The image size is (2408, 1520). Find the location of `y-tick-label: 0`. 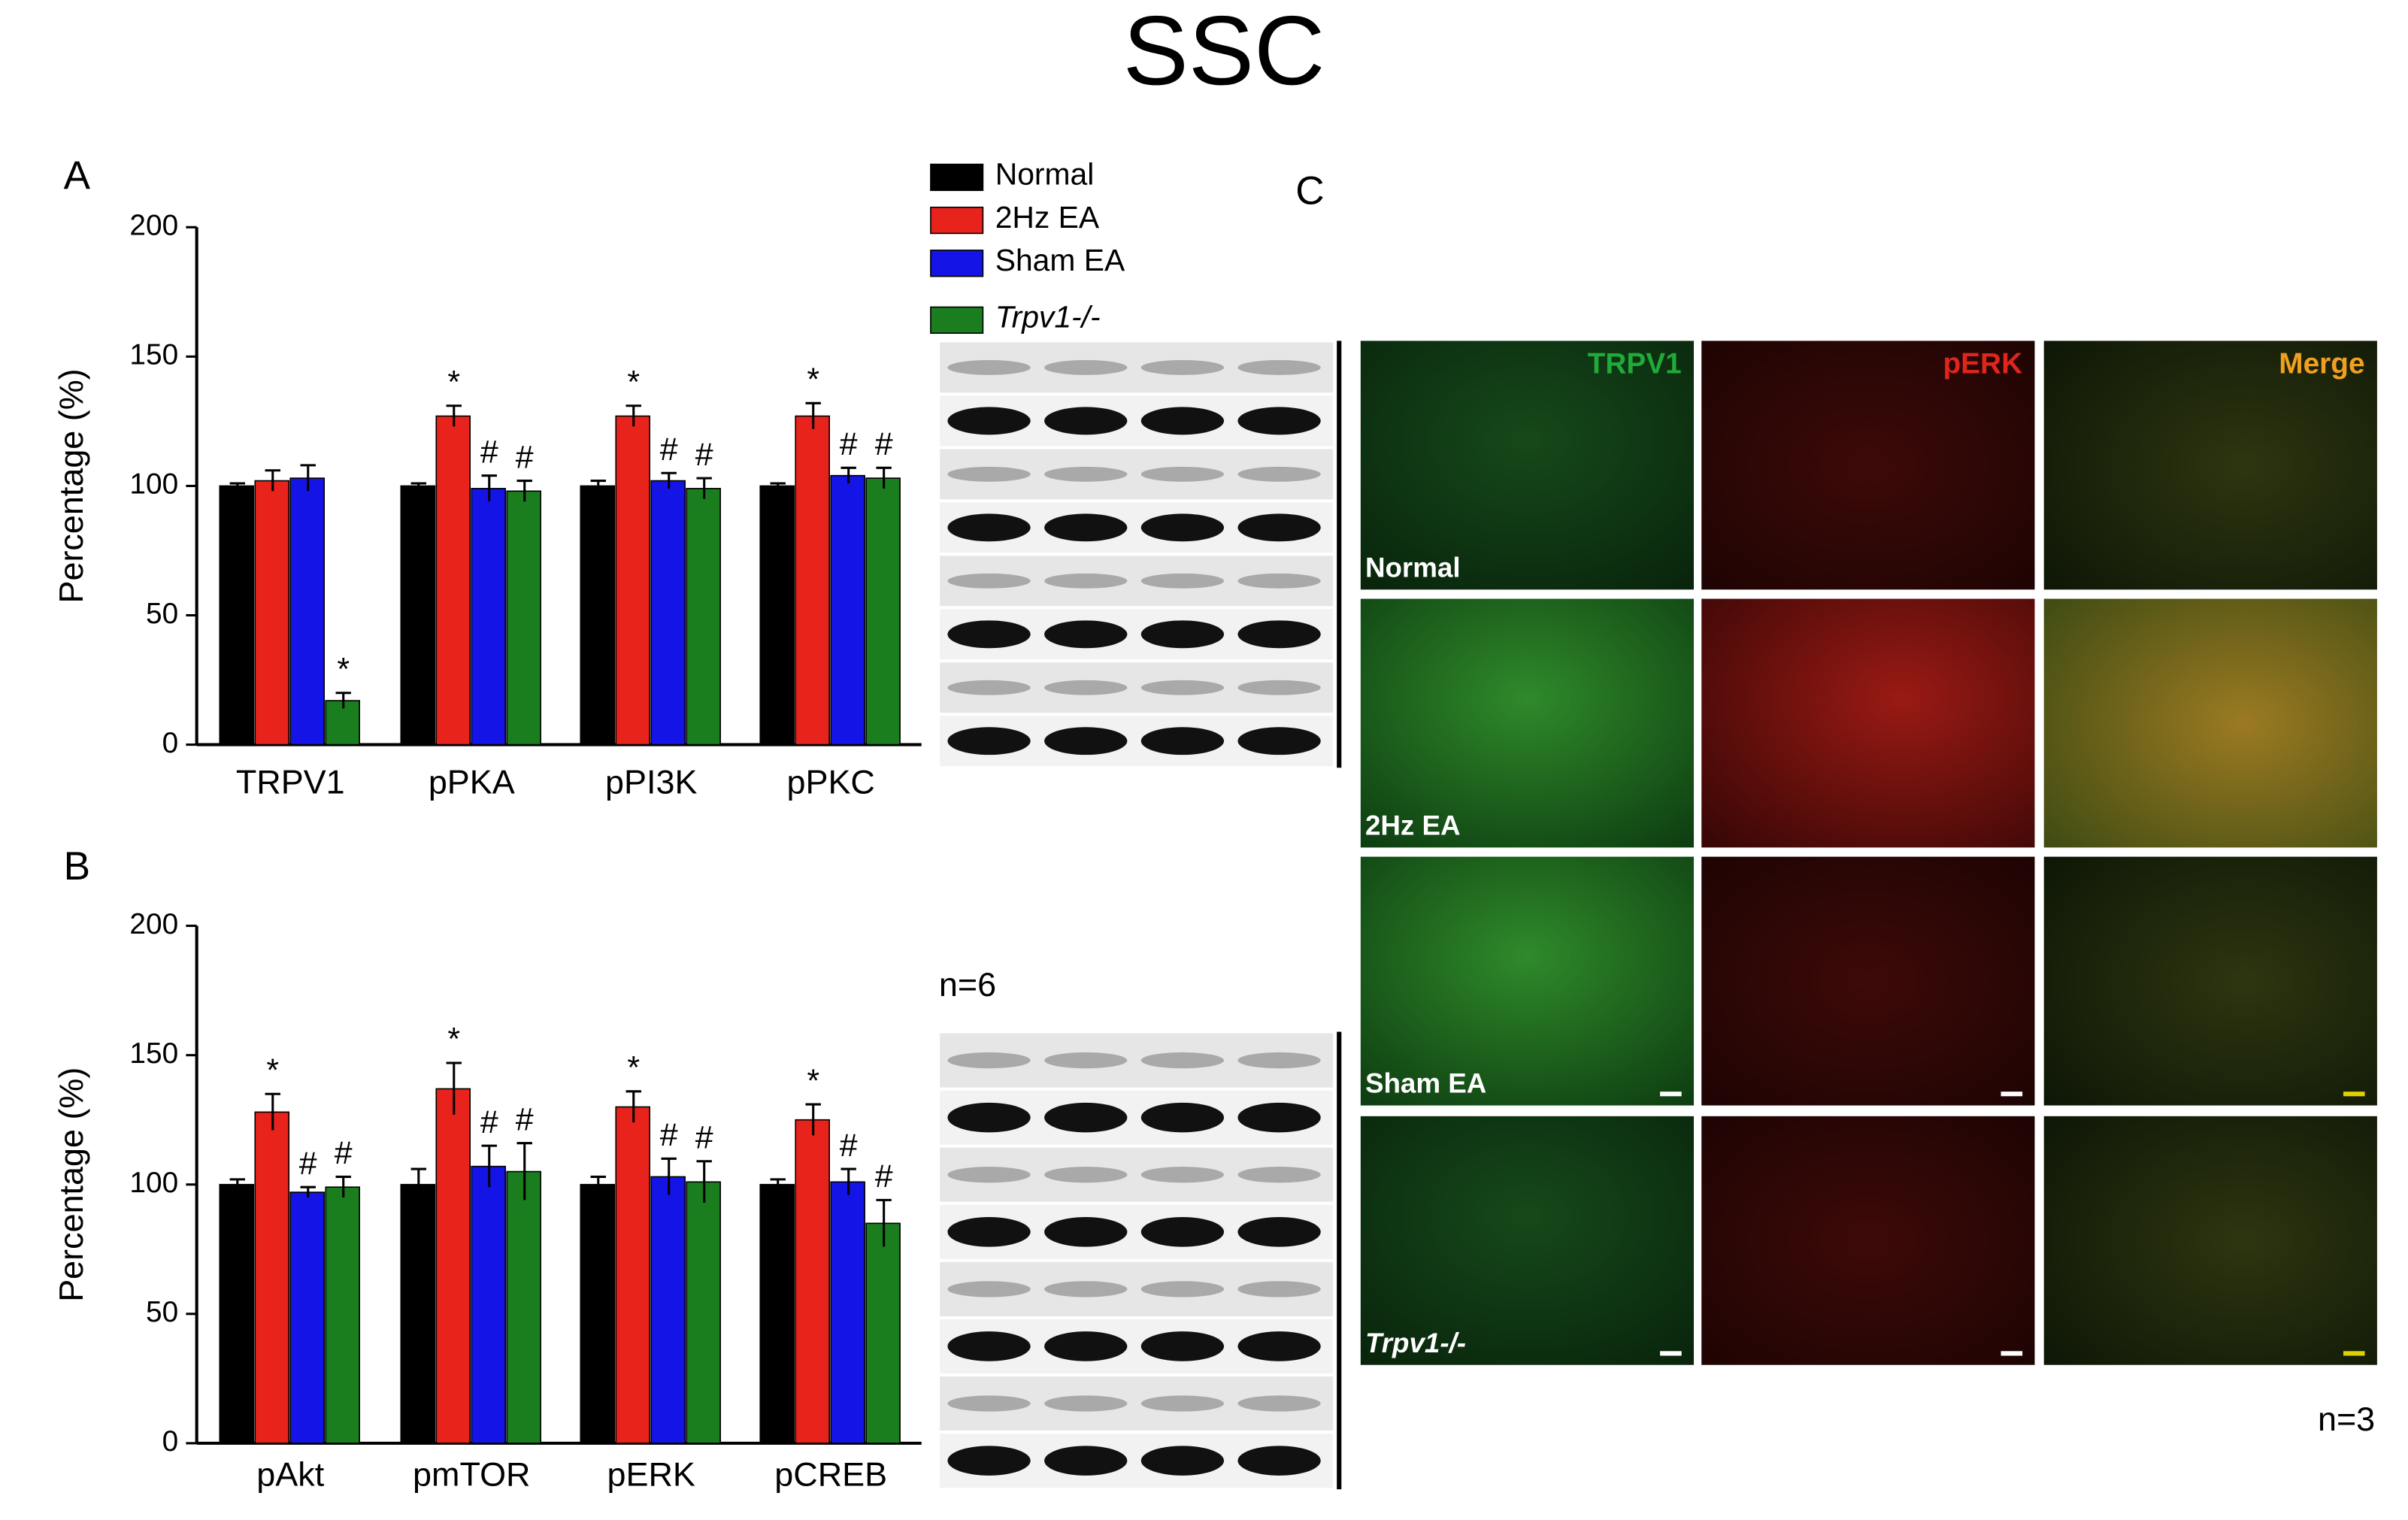

y-tick-label: 0 is located at coordinates (170, 743).